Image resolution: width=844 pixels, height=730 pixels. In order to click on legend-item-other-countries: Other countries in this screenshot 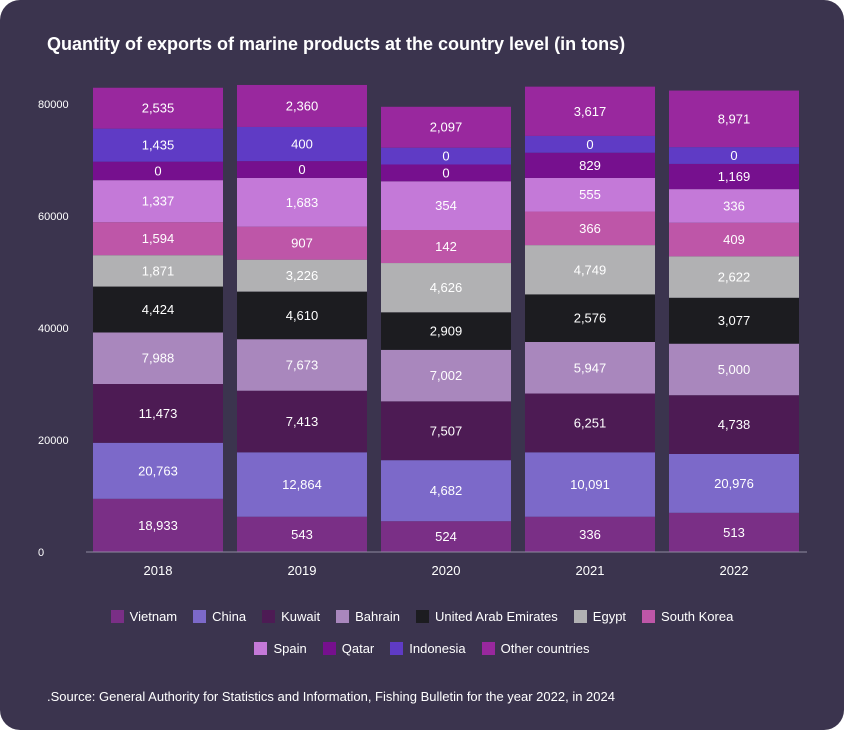, I will do `click(535, 648)`.